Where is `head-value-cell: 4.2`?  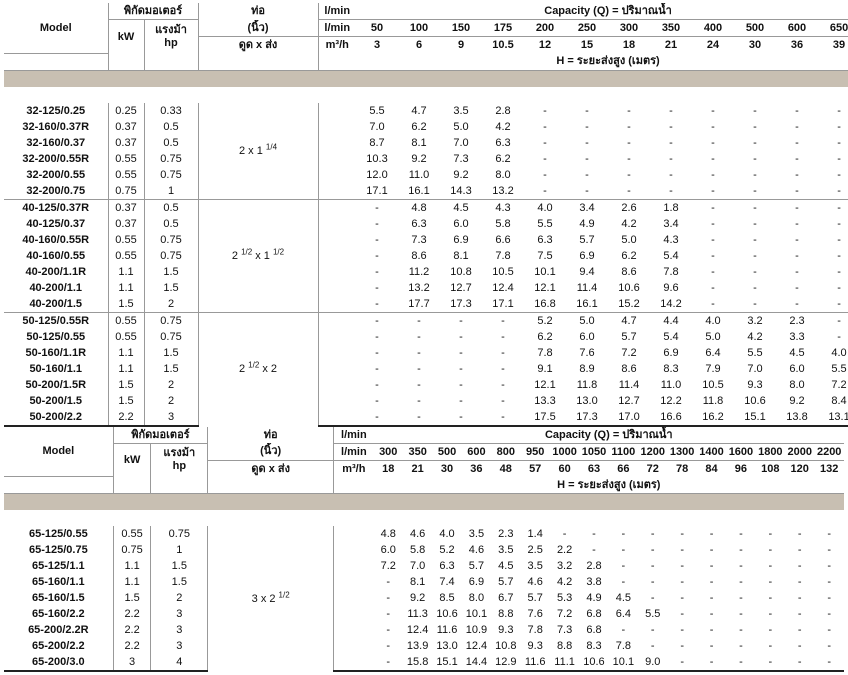
head-value-cell: 4.2 is located at coordinates (755, 336).